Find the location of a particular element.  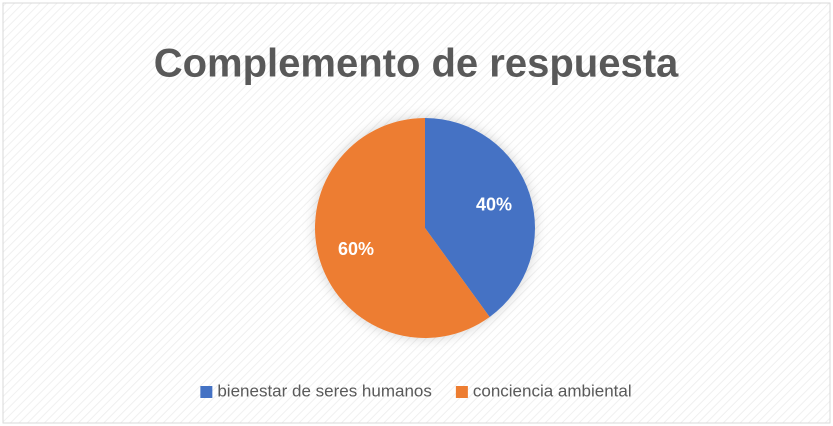

chart-title: Complemento de respuesta is located at coordinates (416, 64).